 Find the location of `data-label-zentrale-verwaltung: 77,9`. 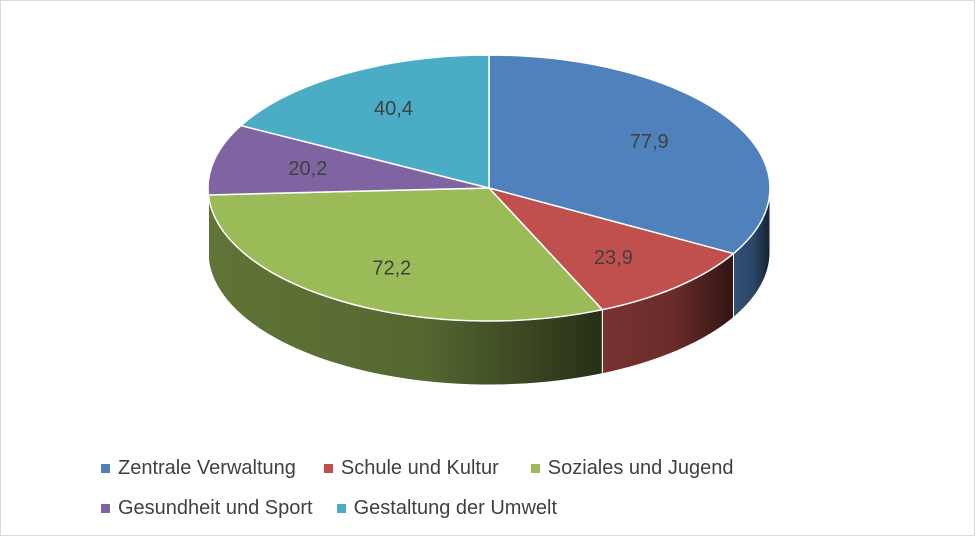

data-label-zentrale-verwaltung: 77,9 is located at coordinates (649, 142).